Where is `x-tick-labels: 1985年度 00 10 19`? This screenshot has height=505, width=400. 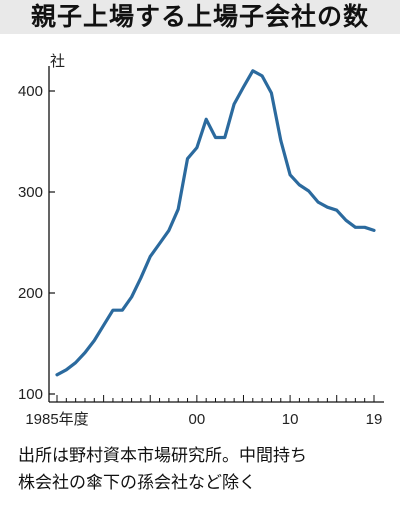
x-tick-labels: 1985年度 00 10 19 is located at coordinates (203, 419).